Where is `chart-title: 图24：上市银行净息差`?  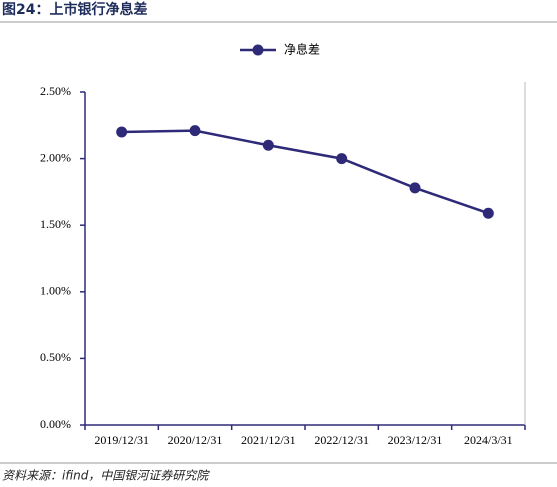 chart-title: 图24：上市银行净息差 is located at coordinates (74, 9).